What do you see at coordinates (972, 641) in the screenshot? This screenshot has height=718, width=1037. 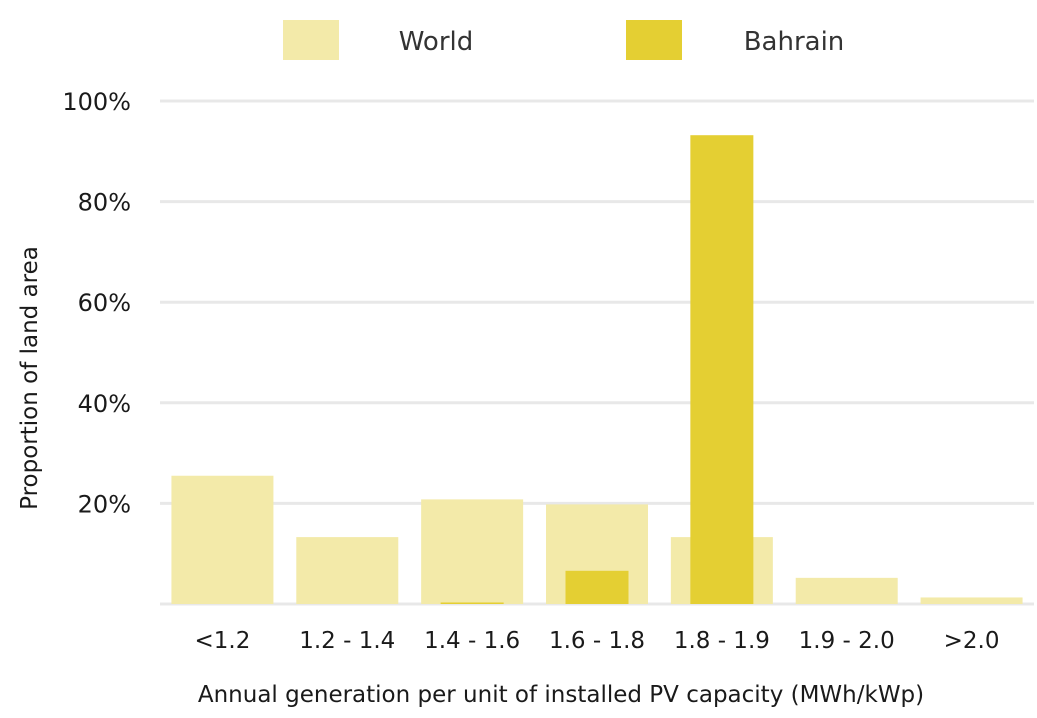 I see `x-tick-label: >2.0` at bounding box center [972, 641].